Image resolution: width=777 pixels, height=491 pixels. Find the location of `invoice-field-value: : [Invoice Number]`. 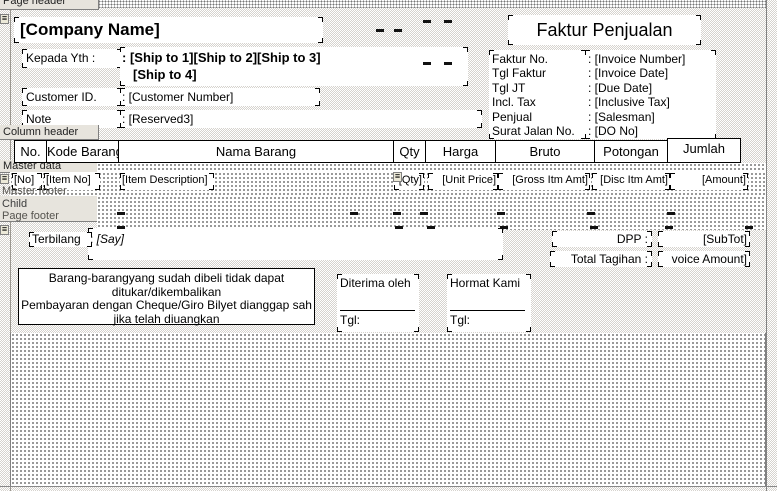

invoice-field-value: : [Invoice Number] is located at coordinates (637, 59).